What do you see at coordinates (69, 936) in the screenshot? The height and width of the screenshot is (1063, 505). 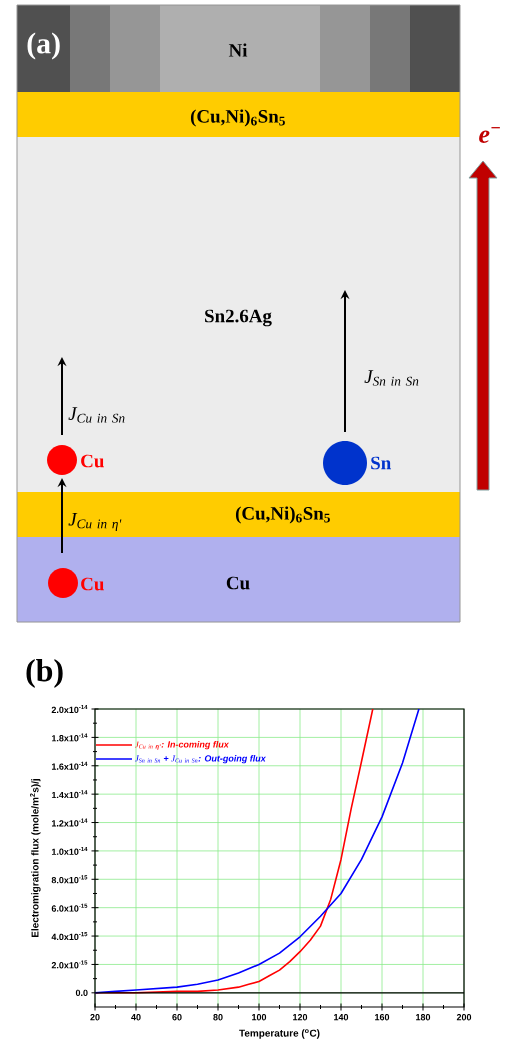 I see `y-tick-label: 4.0x10$^{-15}$` at bounding box center [69, 936].